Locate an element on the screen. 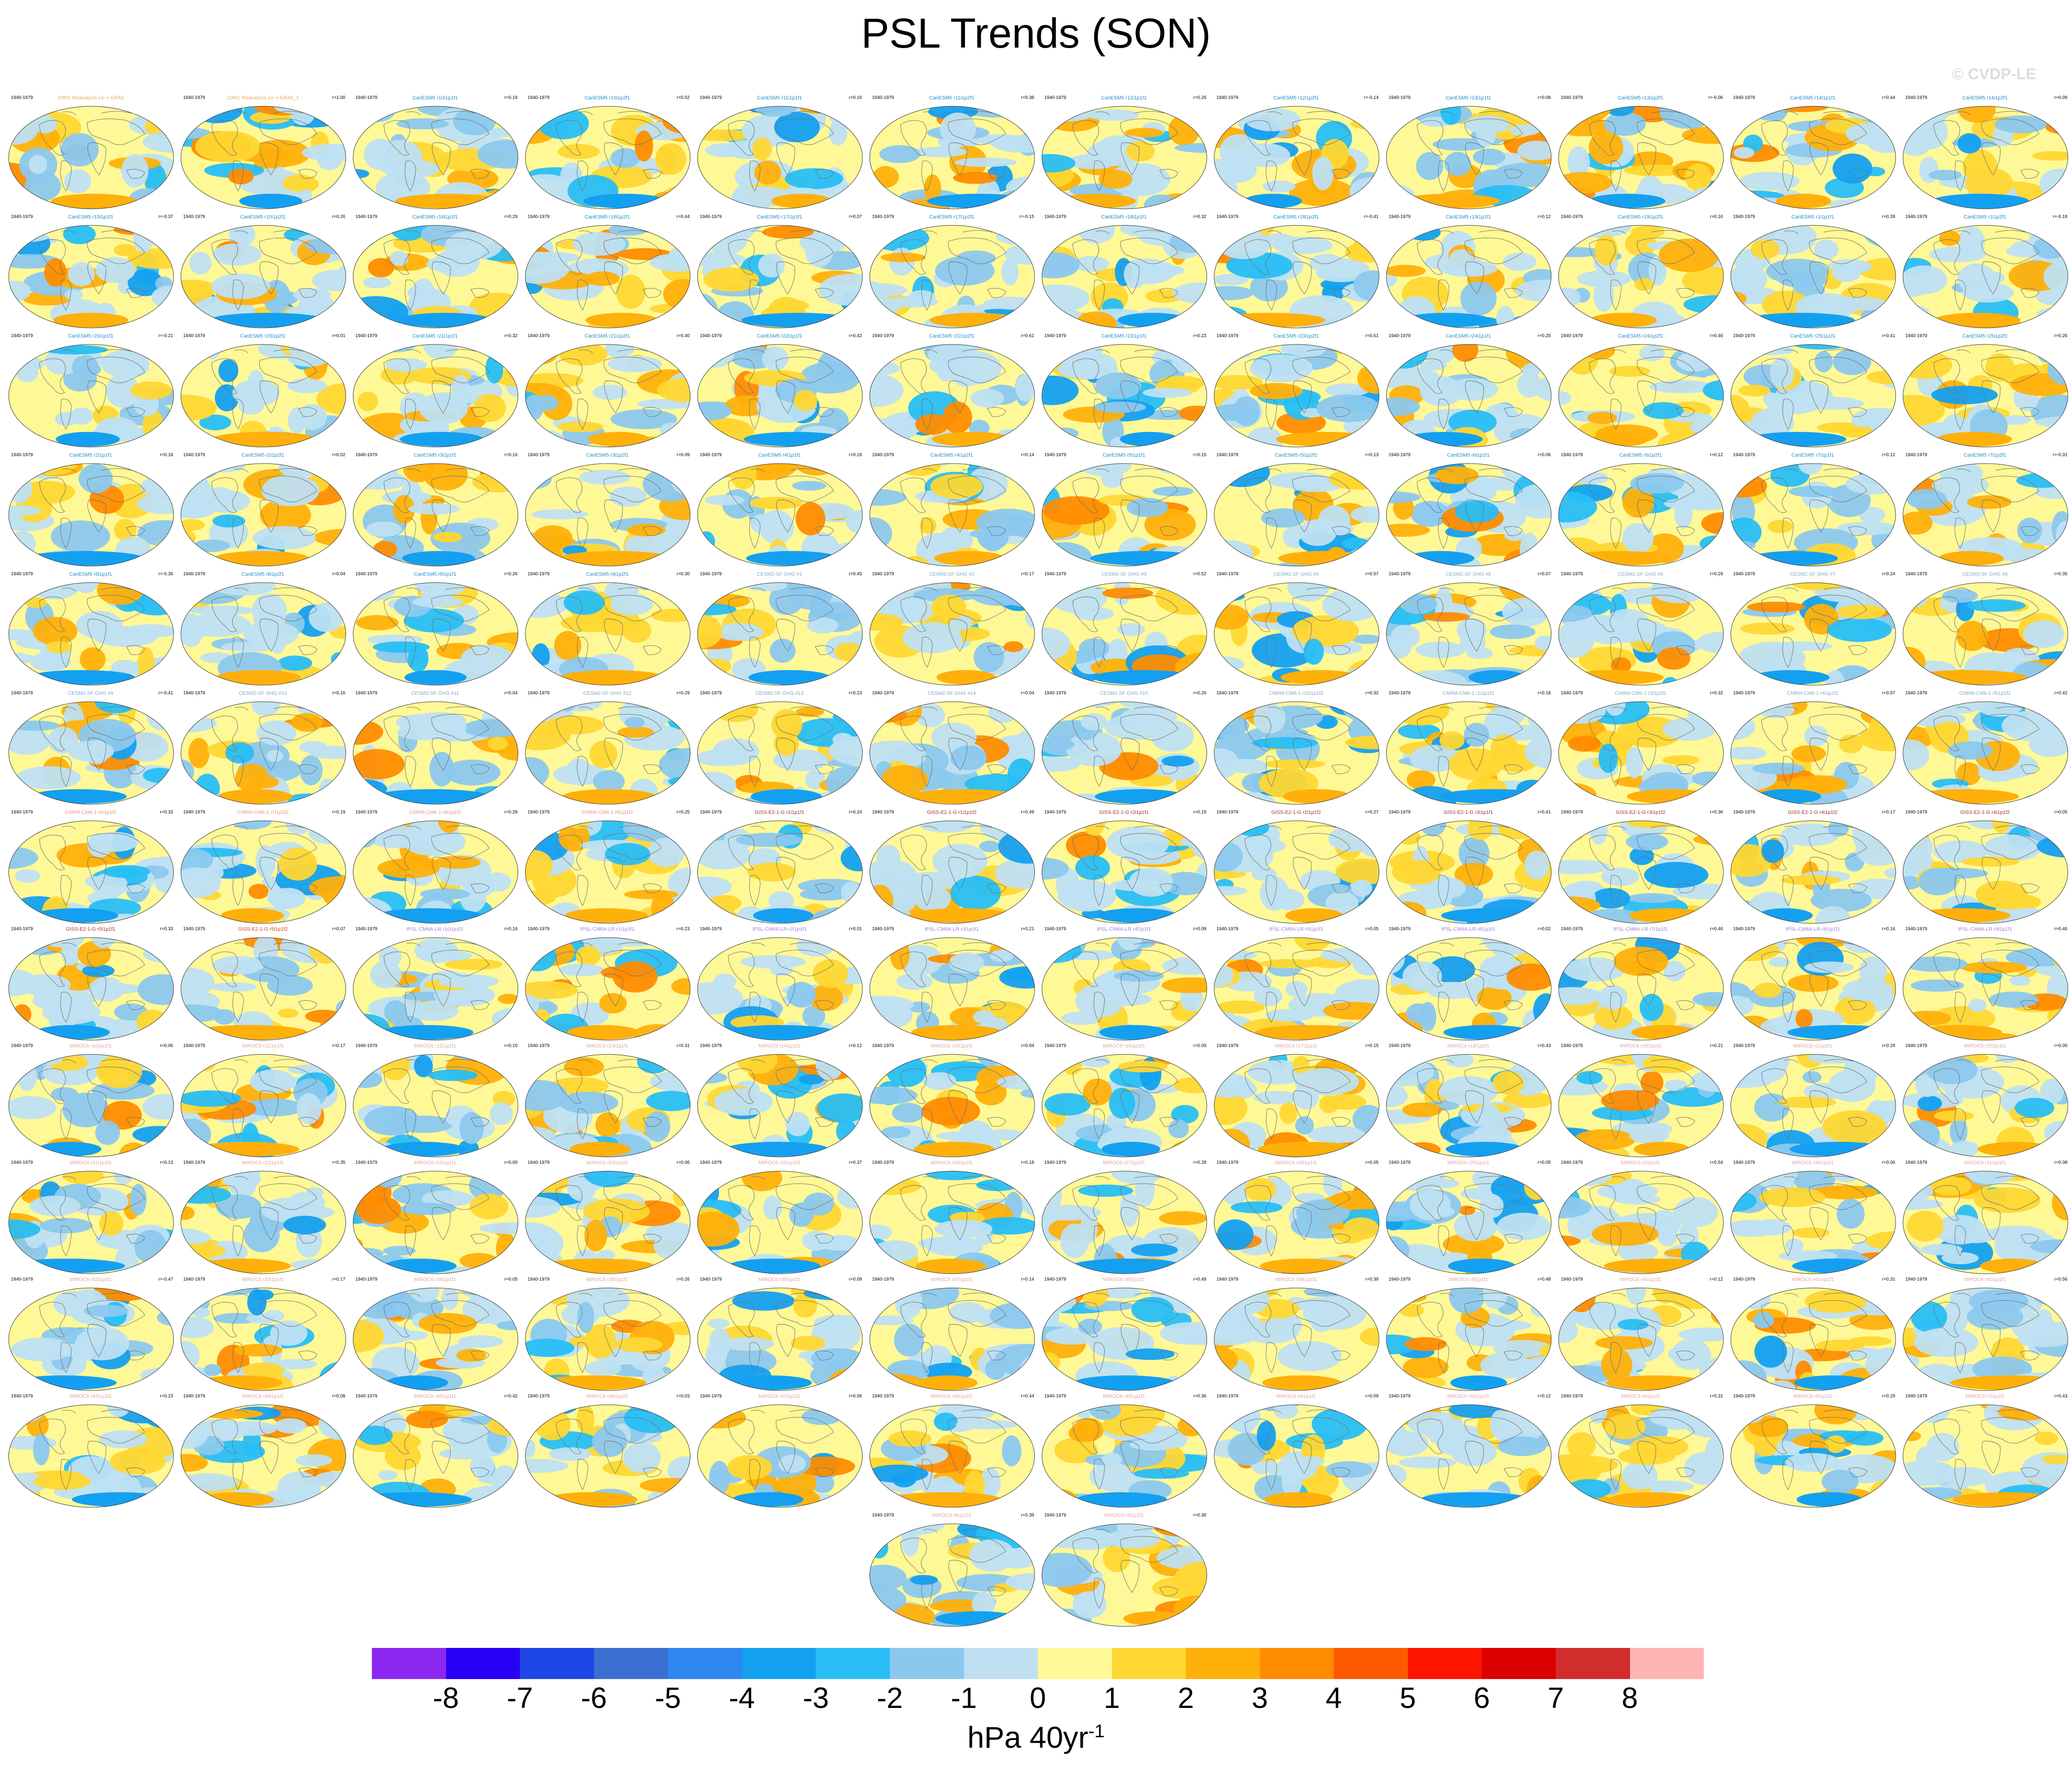  panel-title: GISS-E2-1-G r1i1p1f2 is located at coordinates (952, 813).